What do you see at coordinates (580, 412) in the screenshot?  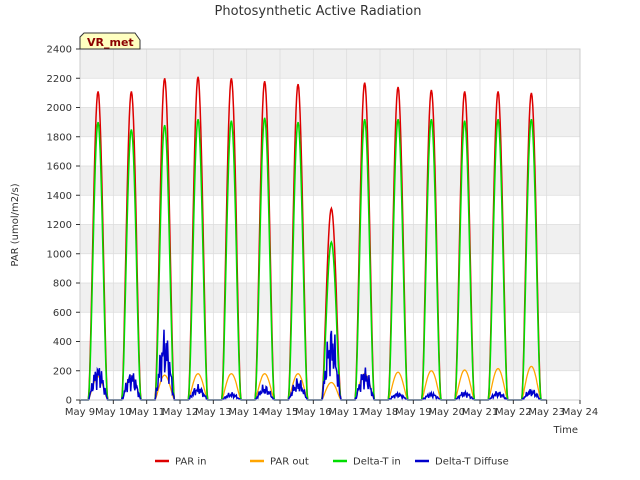 I see `x-tick-label: May 24` at bounding box center [580, 412].